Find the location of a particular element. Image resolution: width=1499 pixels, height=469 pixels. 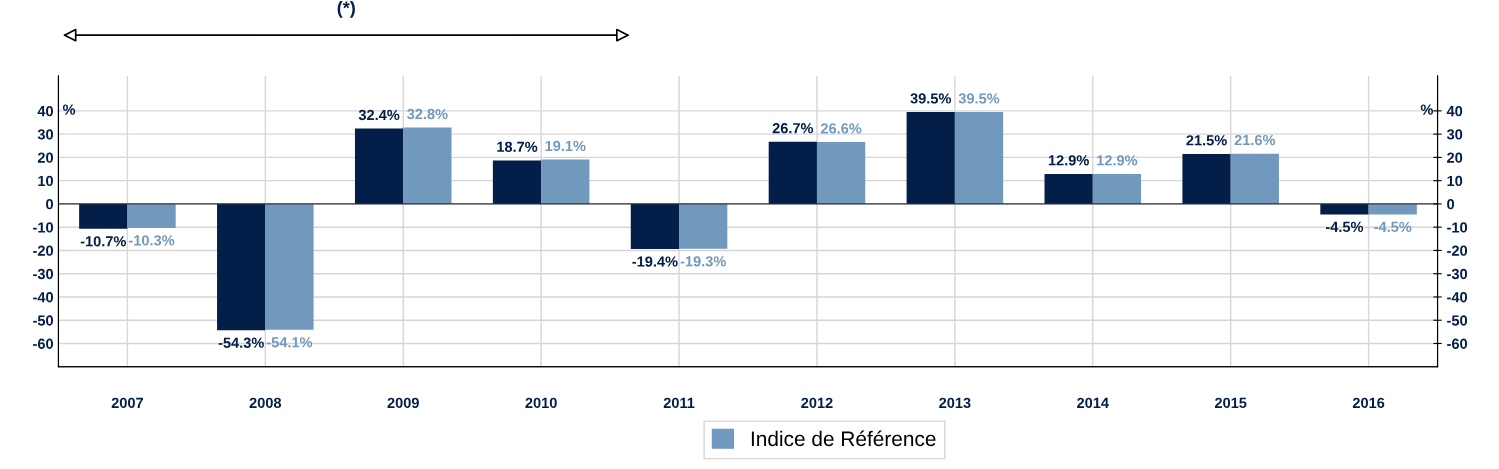

y-tick-label: -30 is located at coordinates (43, 274).